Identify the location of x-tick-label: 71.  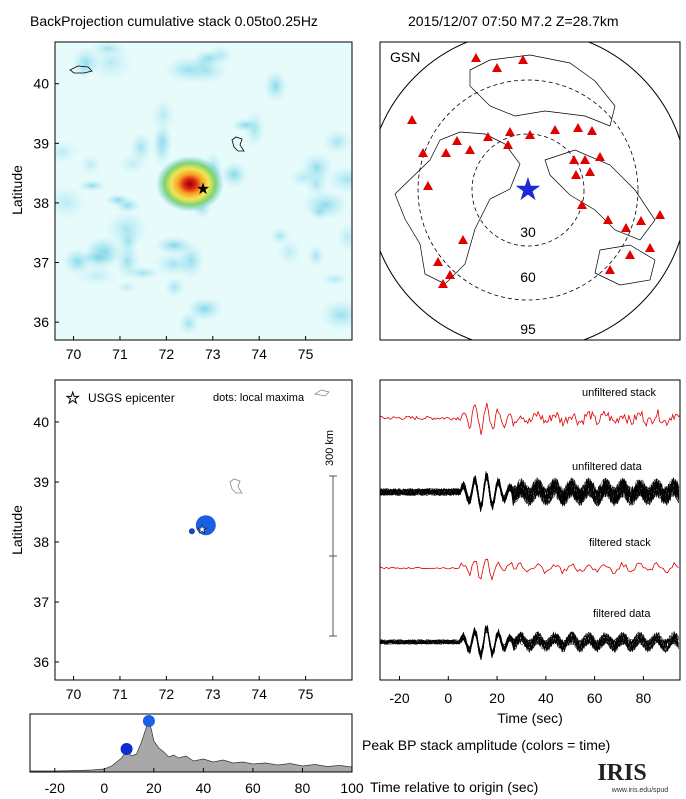
(120, 694).